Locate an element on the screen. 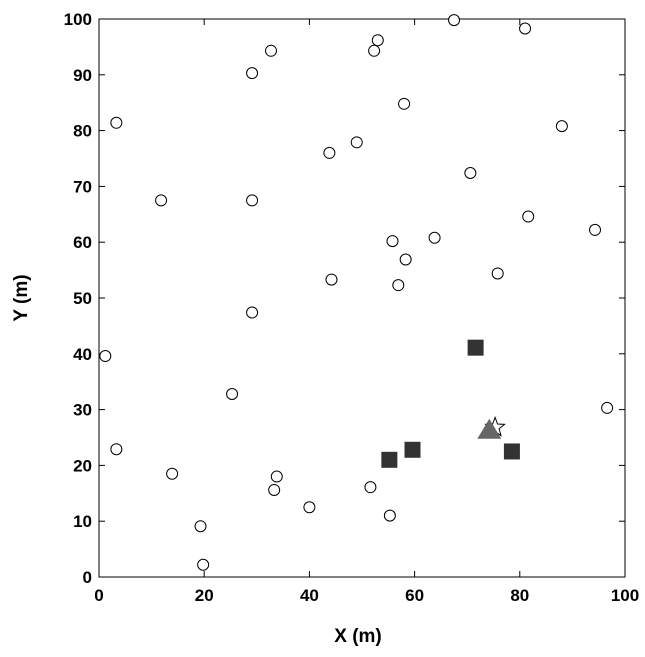 The height and width of the screenshot is (657, 645). x-tick-label: 100 is located at coordinates (625, 595).